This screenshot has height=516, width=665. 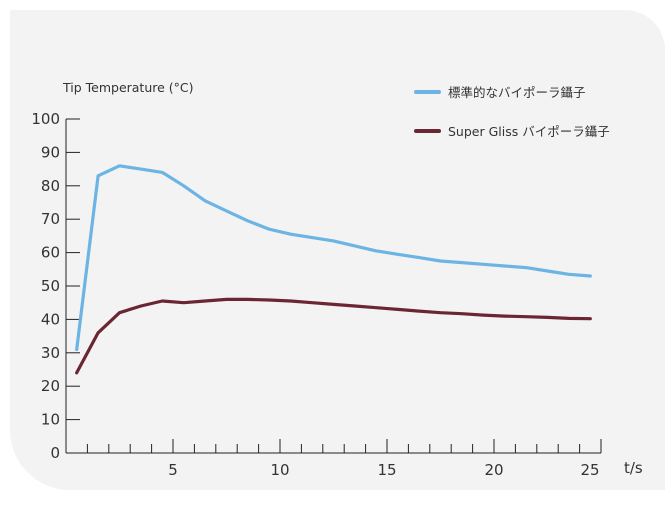 What do you see at coordinates (45, 119) in the screenshot?
I see `y-tick-label: 100` at bounding box center [45, 119].